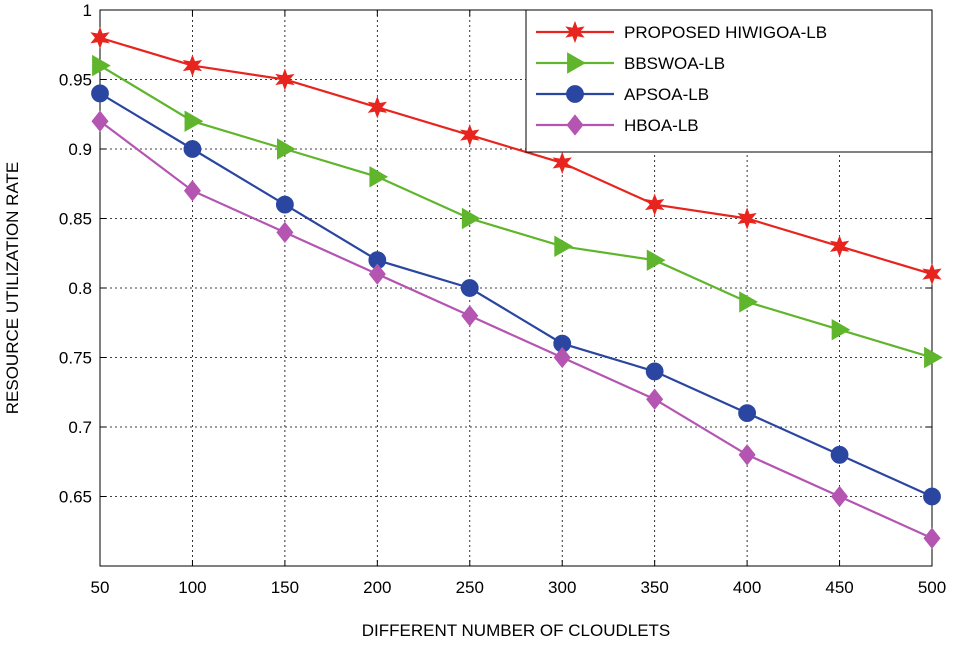  I want to click on legend-label: HBOA-LB, so click(661, 125).